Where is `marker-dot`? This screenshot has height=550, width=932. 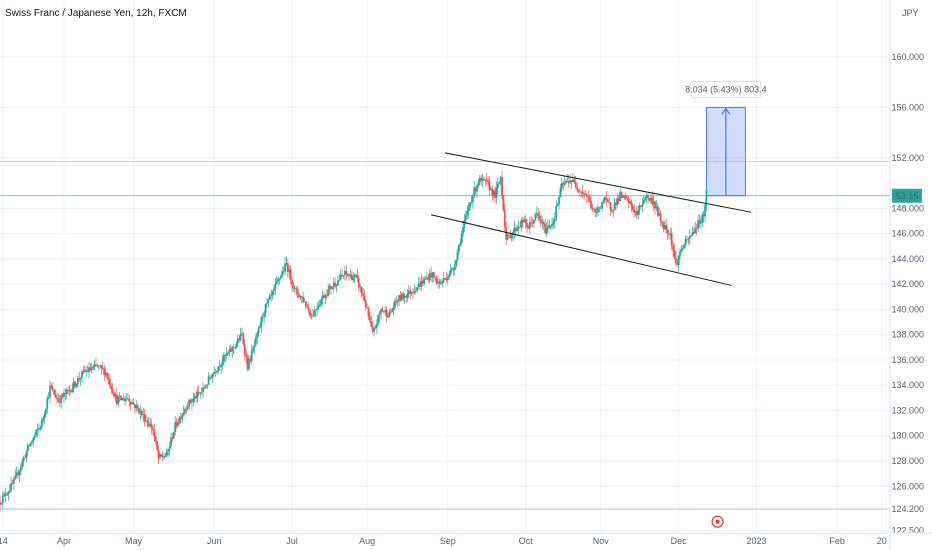 marker-dot is located at coordinates (717, 521).